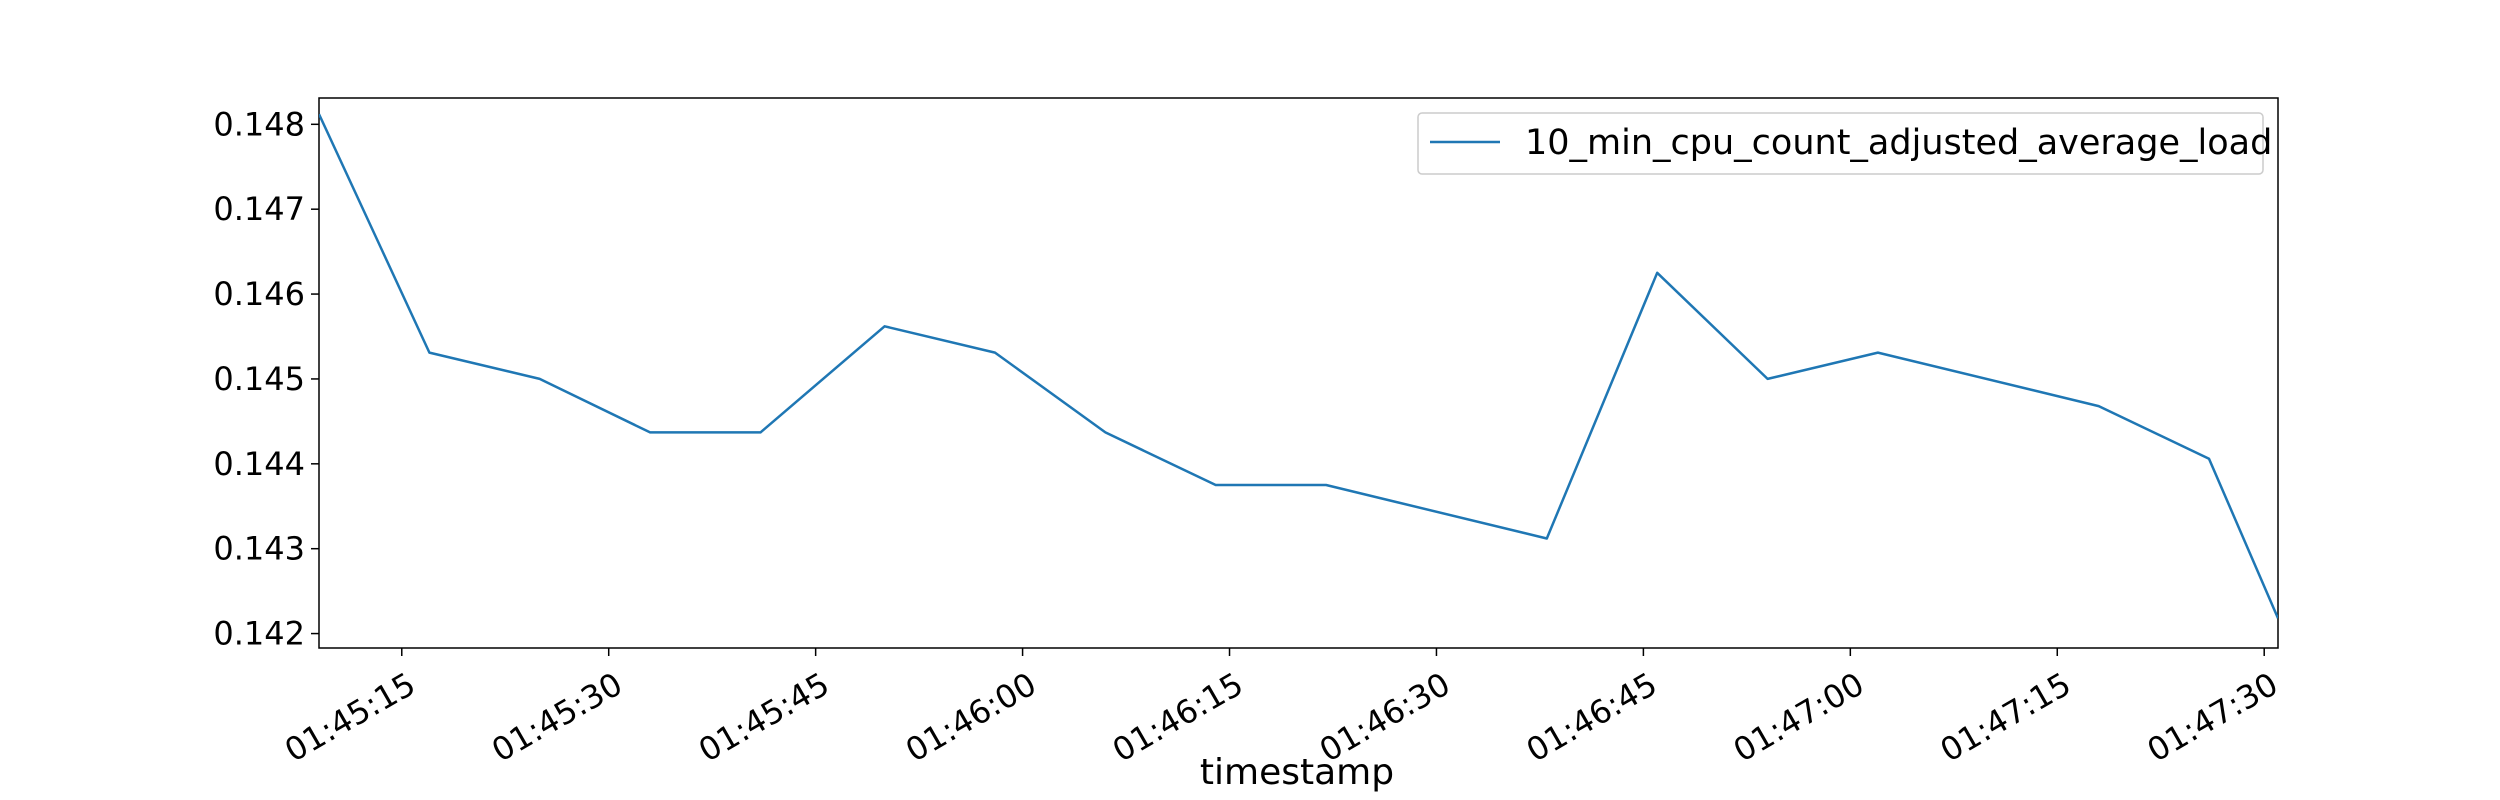 The height and width of the screenshot is (800, 2500). I want to click on legend: 10_min_cpu_count_adjusted_average_load, so click(1844, 143).